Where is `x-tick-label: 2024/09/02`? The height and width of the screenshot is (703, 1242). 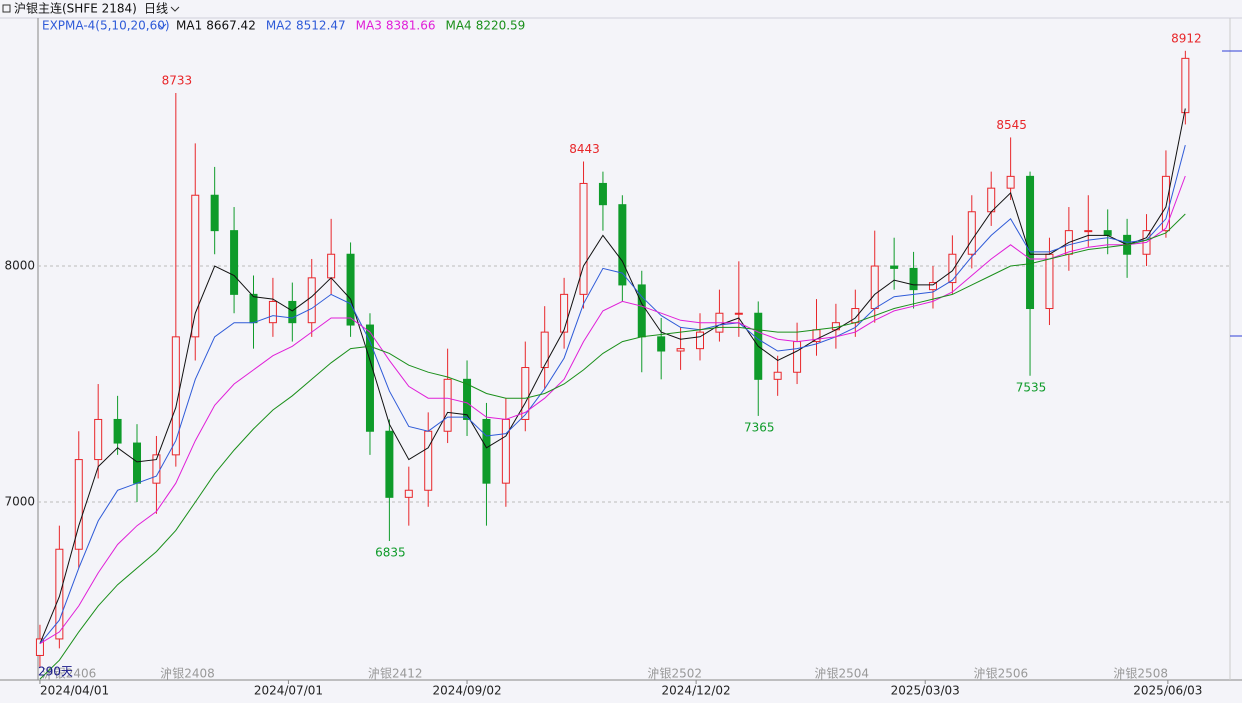
x-tick-label: 2024/09/02 is located at coordinates (466, 691).